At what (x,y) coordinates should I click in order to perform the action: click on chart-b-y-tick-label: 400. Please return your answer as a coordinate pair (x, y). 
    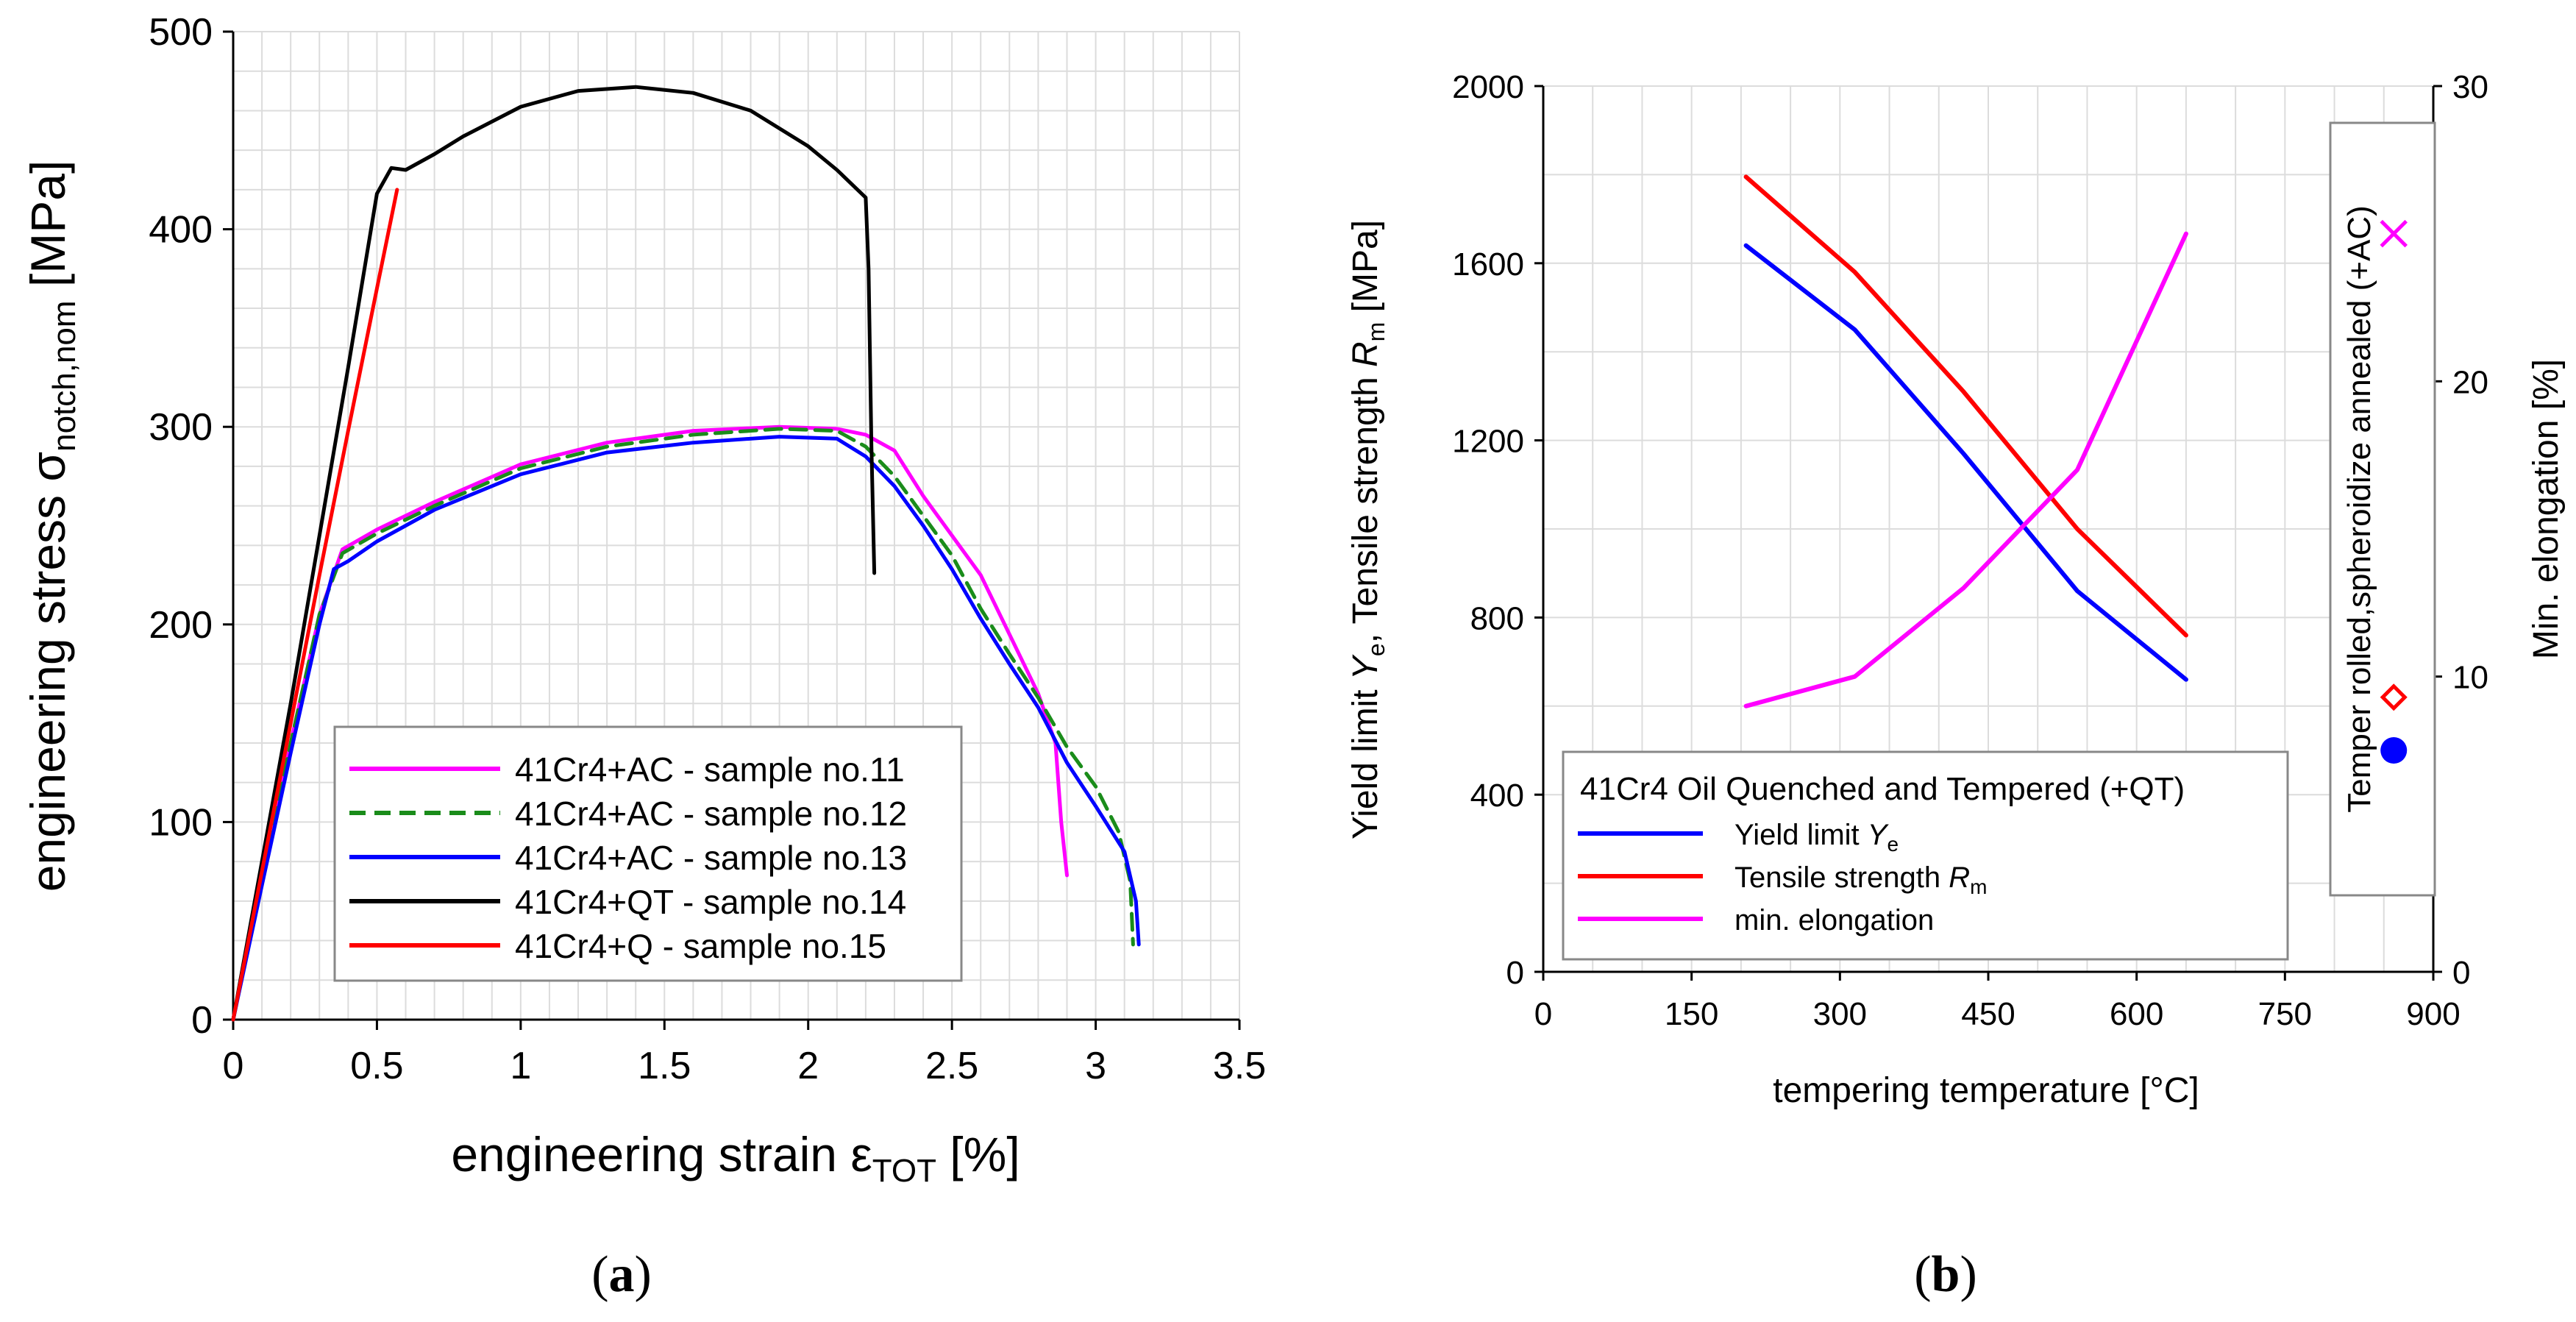
    Looking at the image, I should click on (1497, 796).